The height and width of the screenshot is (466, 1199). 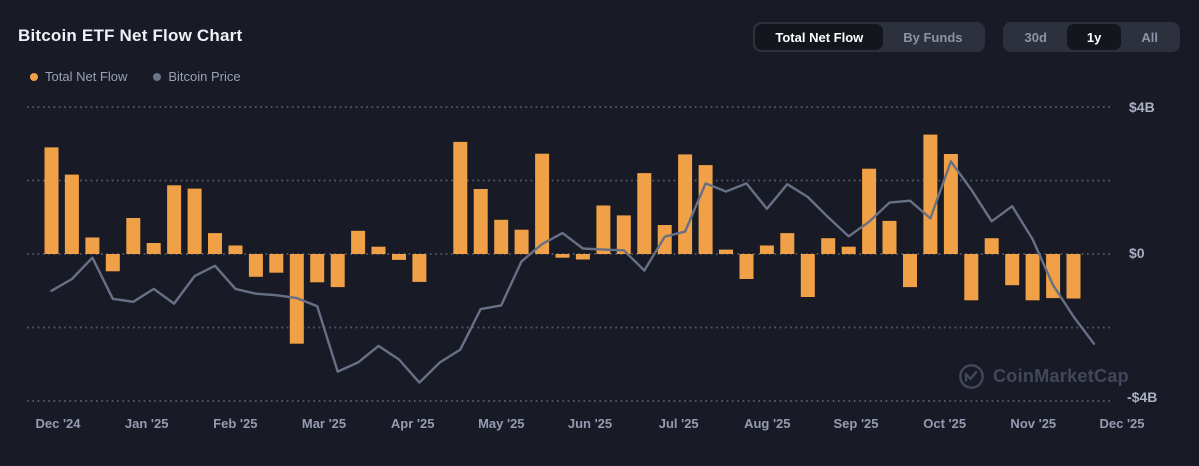 I want to click on range-toggle-all: All, so click(x=1149, y=37).